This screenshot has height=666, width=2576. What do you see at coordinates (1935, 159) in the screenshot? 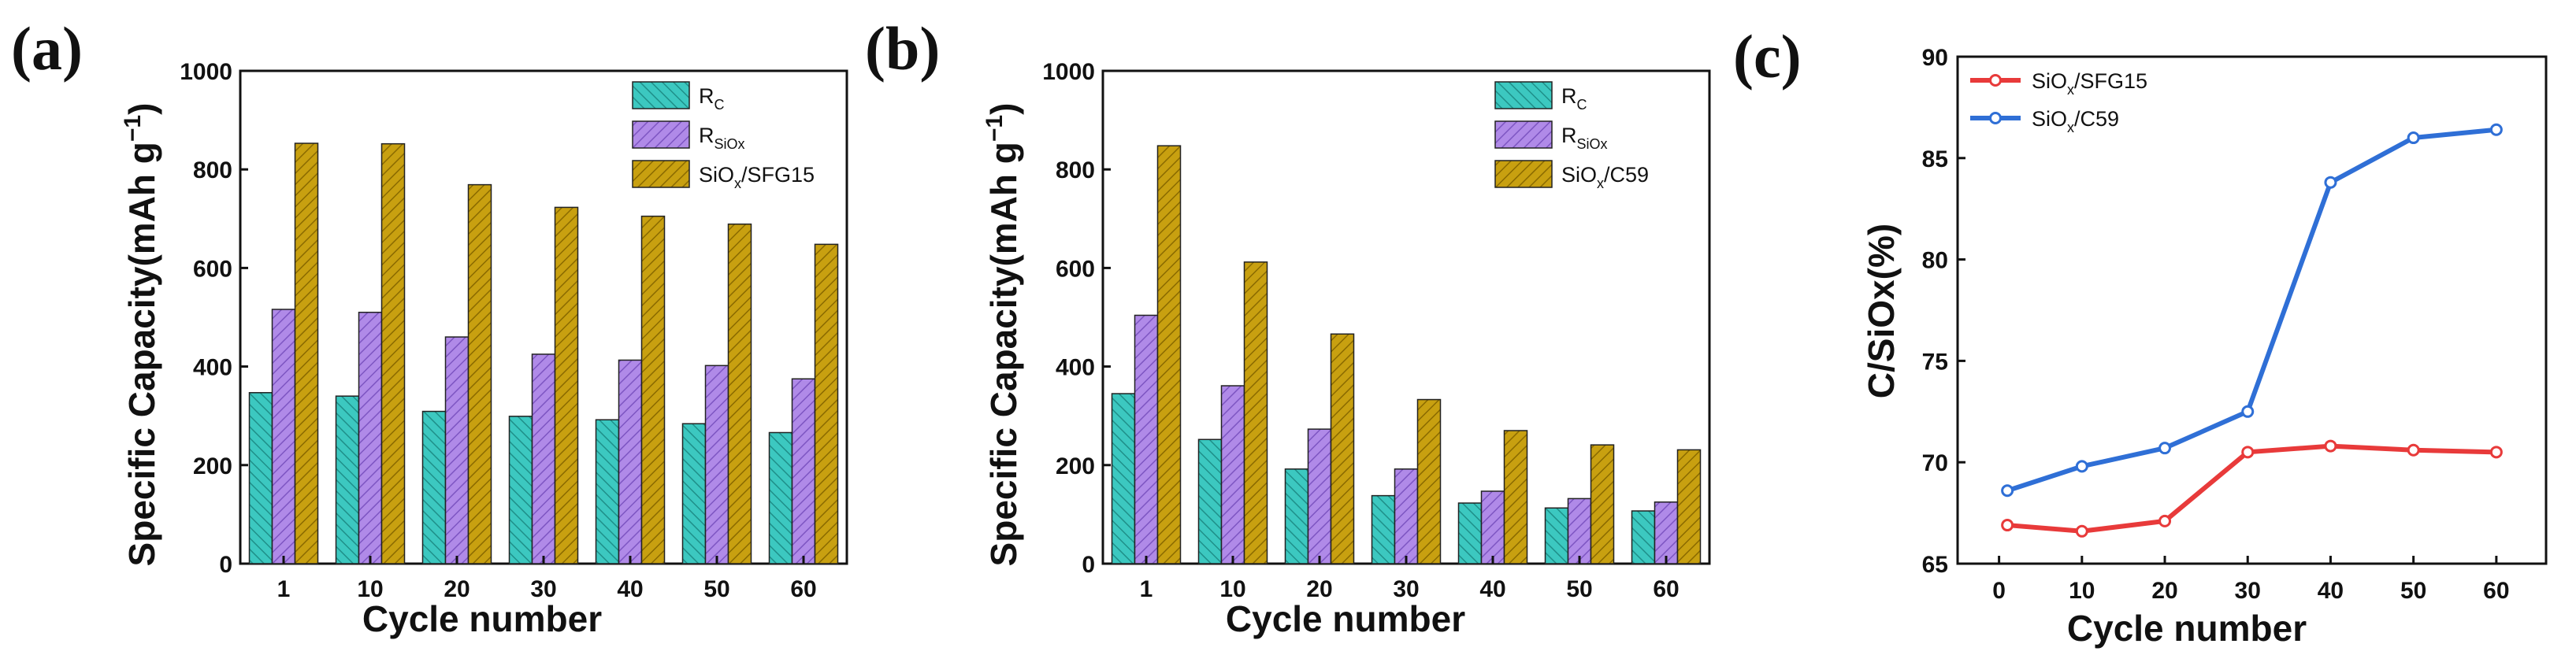
I see `y-tick-label: 85` at bounding box center [1935, 159].